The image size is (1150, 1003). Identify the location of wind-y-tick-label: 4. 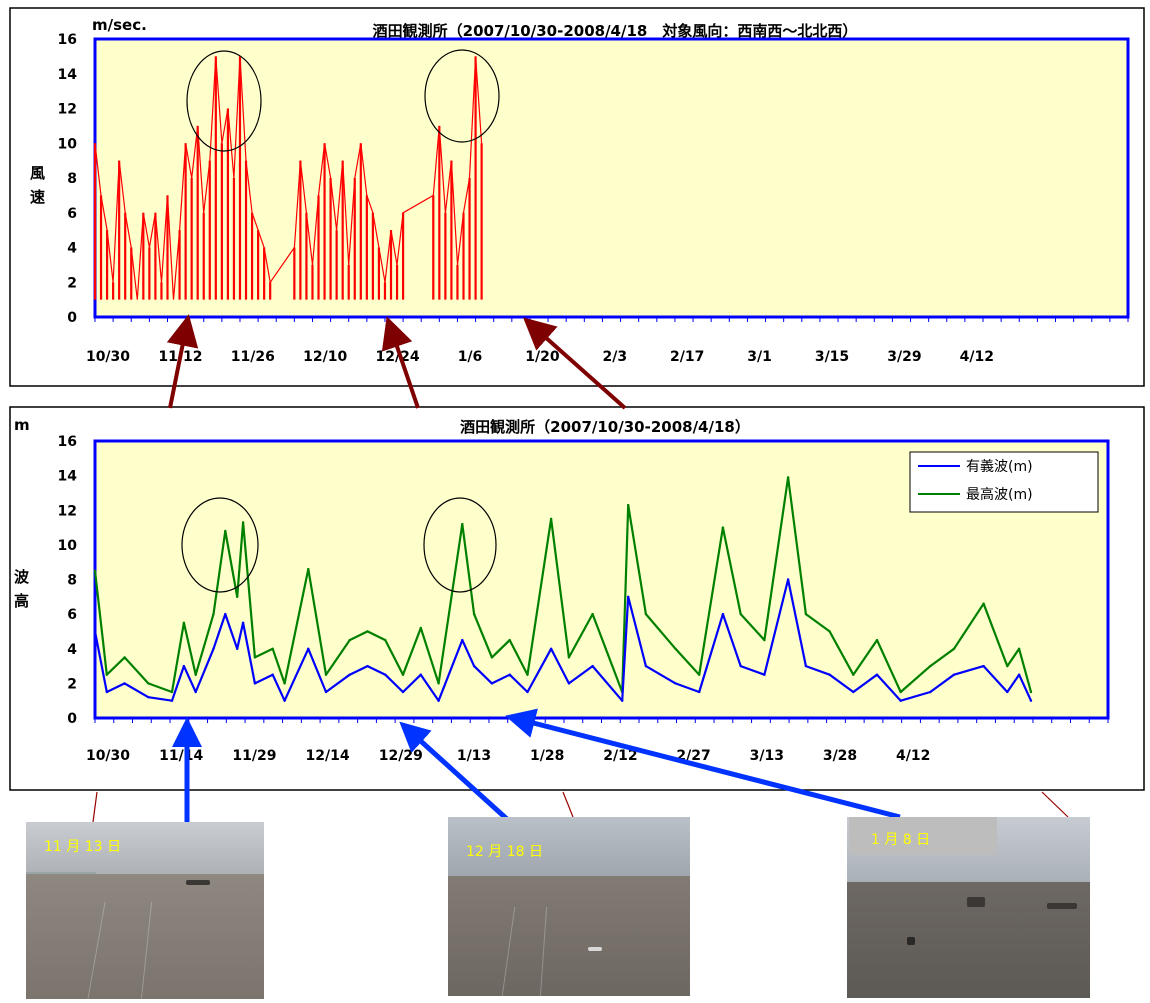
(72, 249).